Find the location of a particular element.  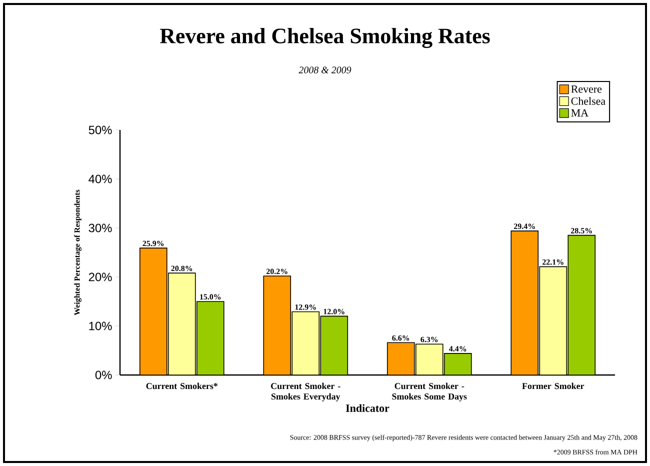

y-tick-label: 10% is located at coordinates (100, 326).